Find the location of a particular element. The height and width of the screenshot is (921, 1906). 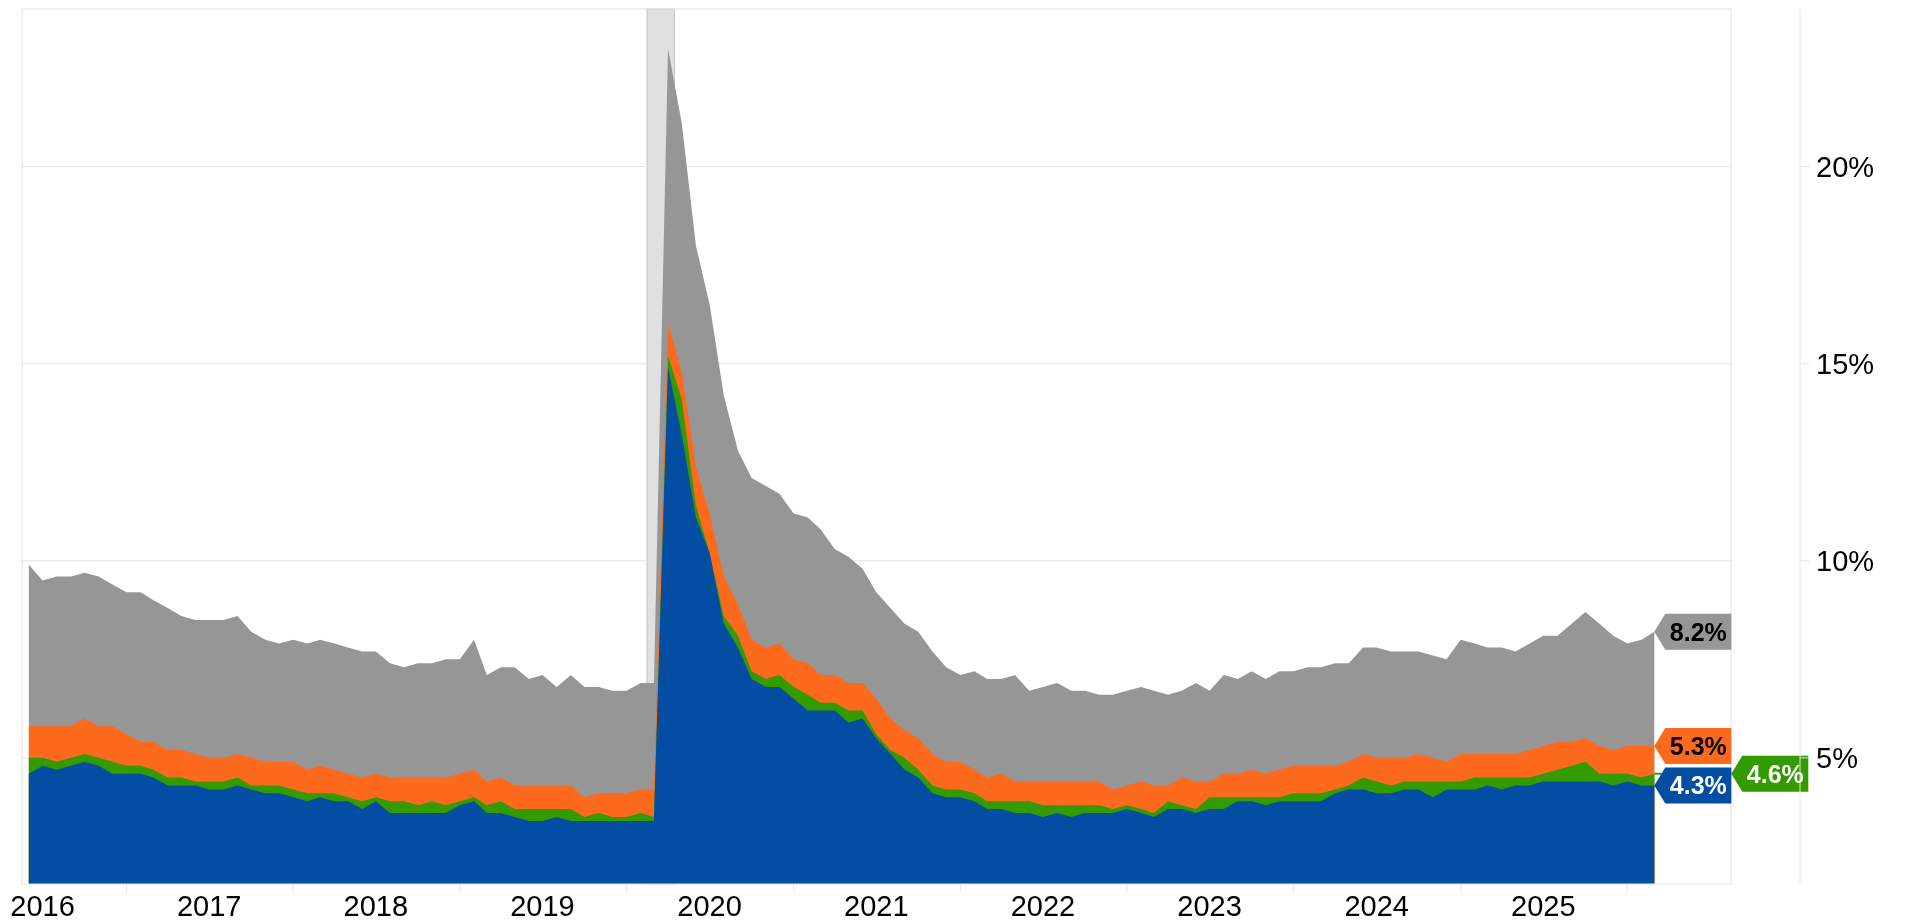

x-tick-label: 2021 is located at coordinates (876, 905).